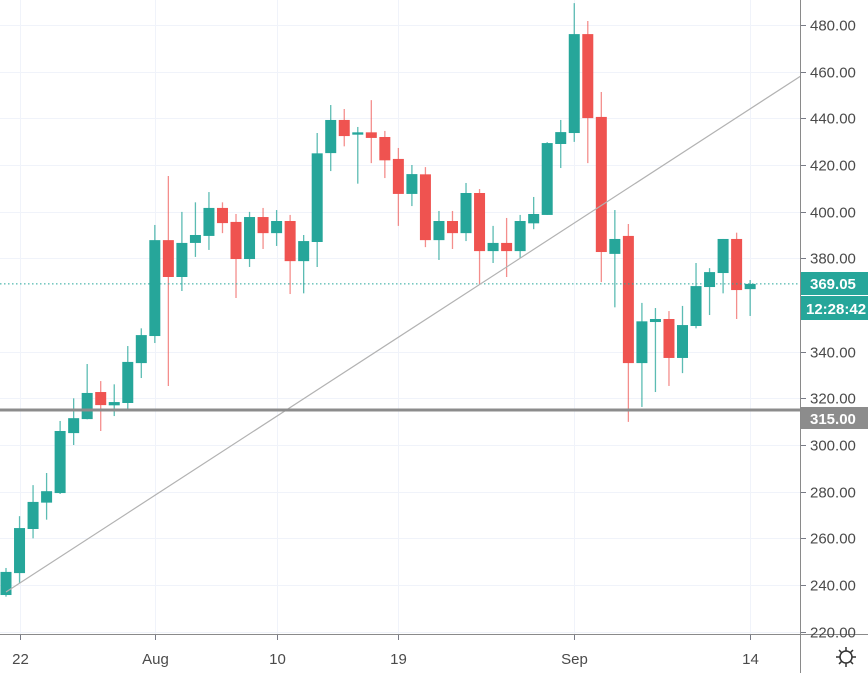 The image size is (868, 673). I want to click on y-tick-label: 400.00, so click(833, 213).